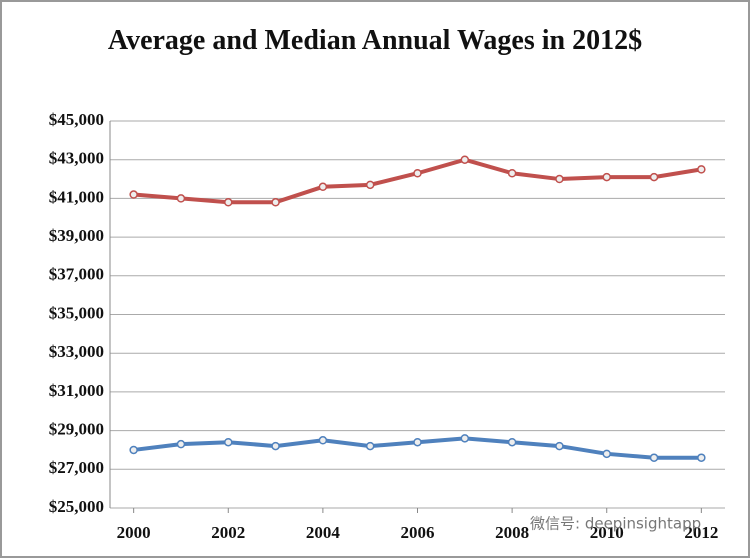  Describe the element at coordinates (76, 235) in the screenshot. I see `y-tick-label: $39,000` at that location.